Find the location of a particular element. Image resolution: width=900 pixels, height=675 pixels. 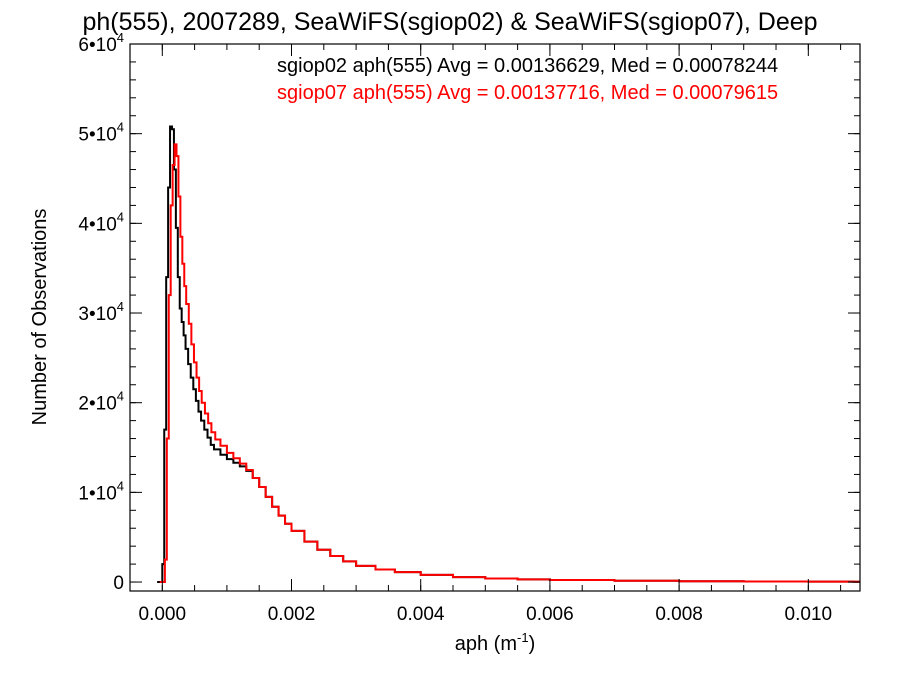

y-tick-label: 3•104 is located at coordinates (101, 312).